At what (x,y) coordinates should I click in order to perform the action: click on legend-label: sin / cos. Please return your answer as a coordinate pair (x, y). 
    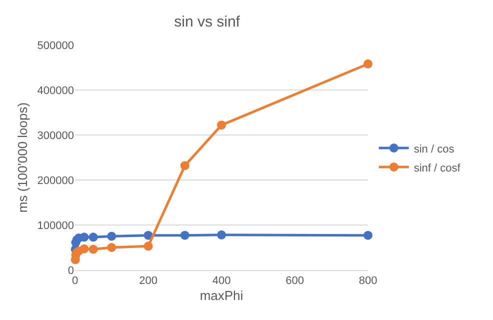
    Looking at the image, I should click on (434, 149).